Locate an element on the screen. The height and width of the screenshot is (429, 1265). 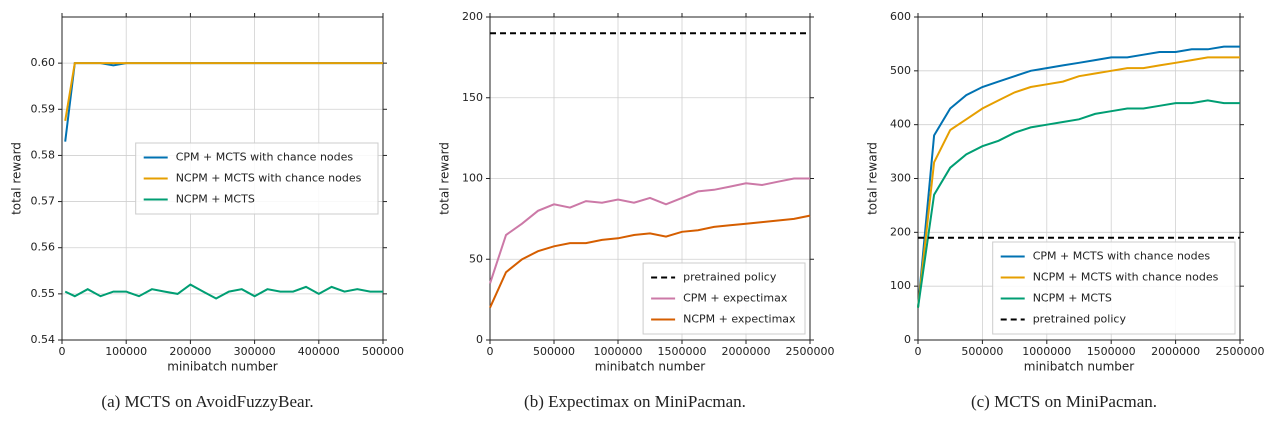
y-tick-label: 300 is located at coordinates (900, 178).